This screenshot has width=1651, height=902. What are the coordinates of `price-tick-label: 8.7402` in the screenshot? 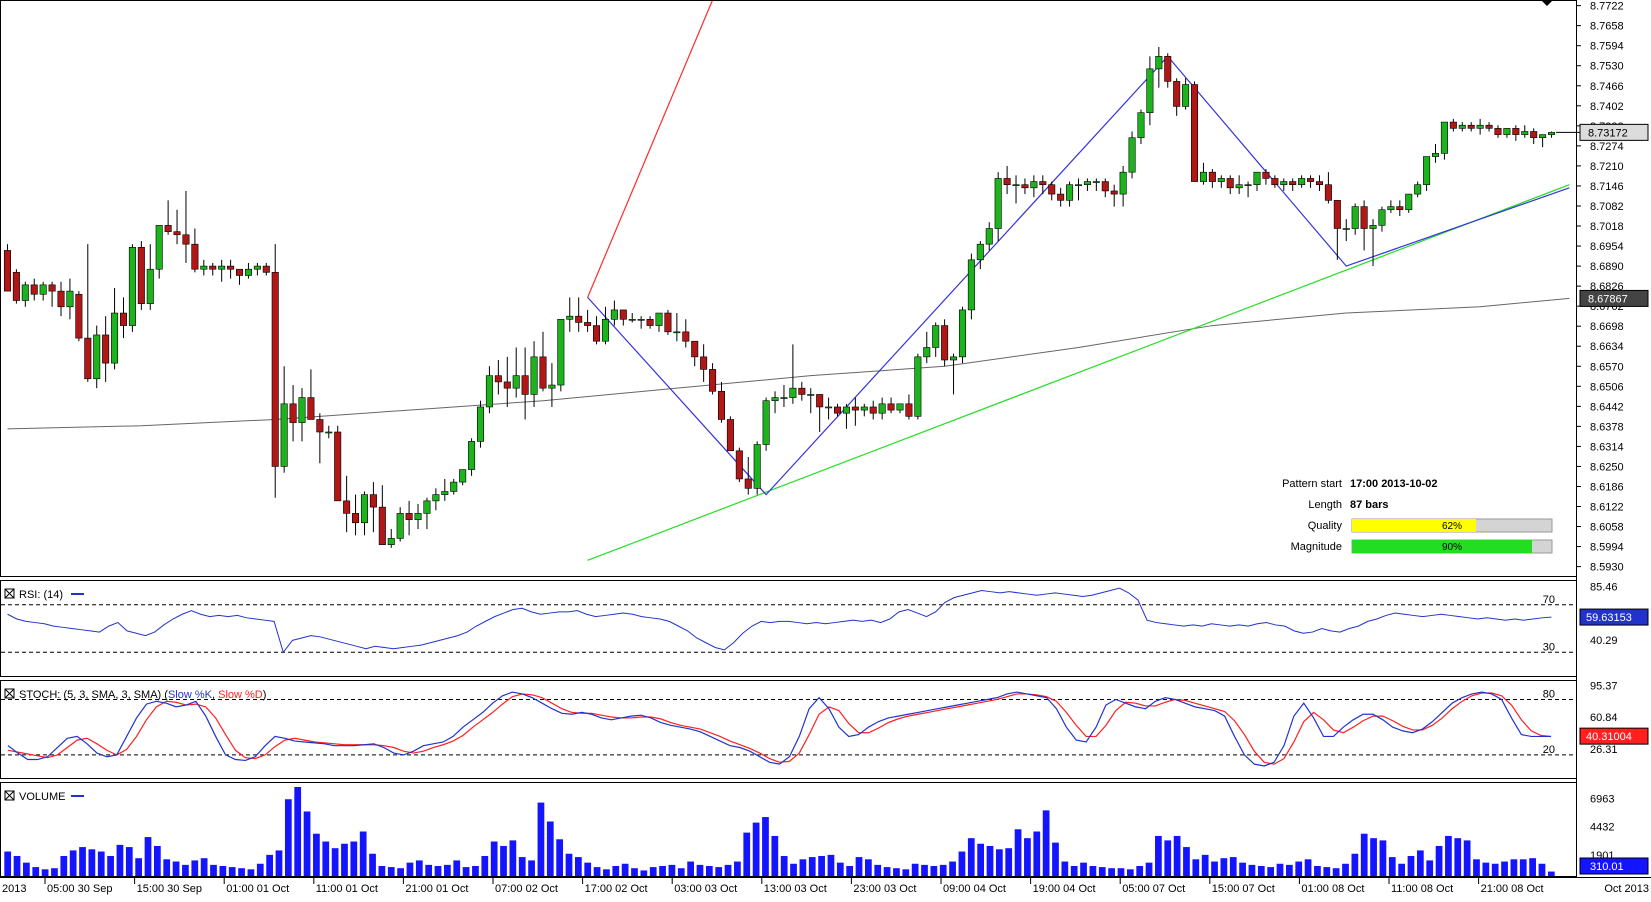 It's located at (1607, 107).